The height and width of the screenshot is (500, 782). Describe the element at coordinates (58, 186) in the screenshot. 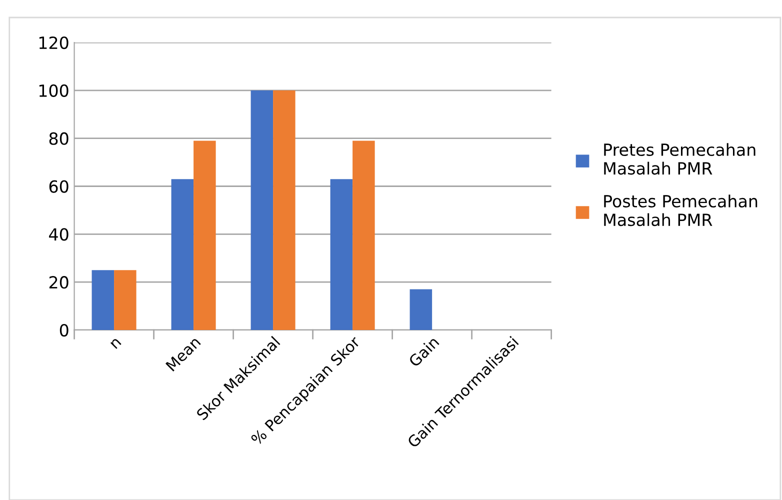

I see `y-tick-label: 60` at that location.